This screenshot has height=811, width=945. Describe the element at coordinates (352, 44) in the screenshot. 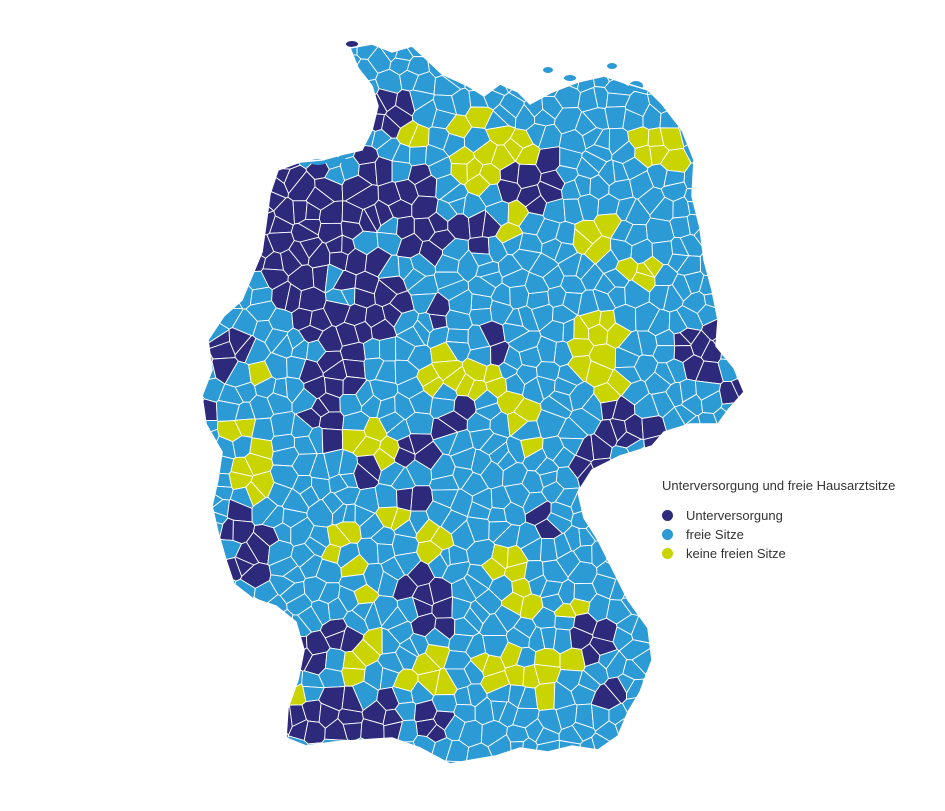

I see `island-region` at that location.